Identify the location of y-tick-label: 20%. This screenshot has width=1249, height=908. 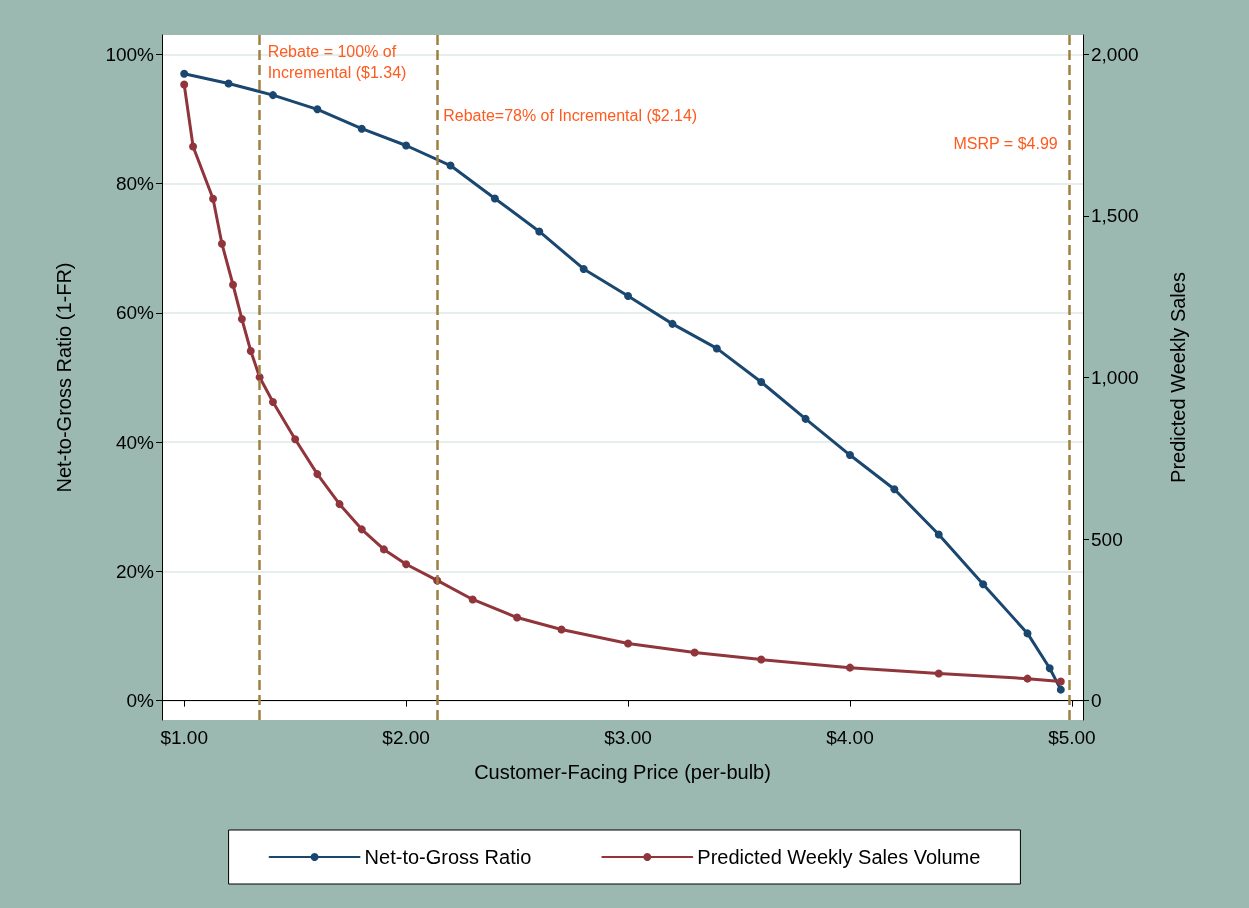
(135, 571).